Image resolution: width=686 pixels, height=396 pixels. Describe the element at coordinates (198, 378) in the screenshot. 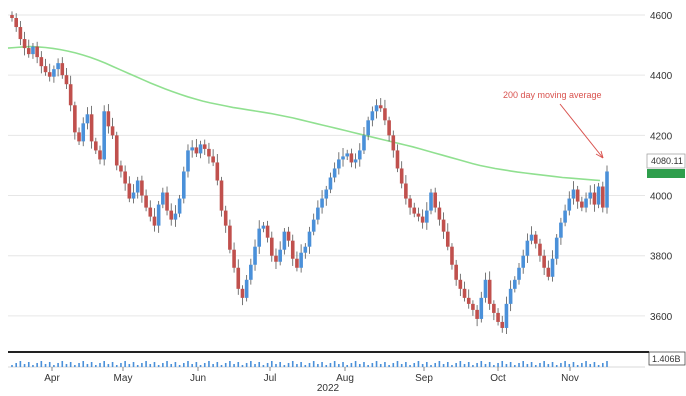

I see `x-tick-label: Jun` at that location.